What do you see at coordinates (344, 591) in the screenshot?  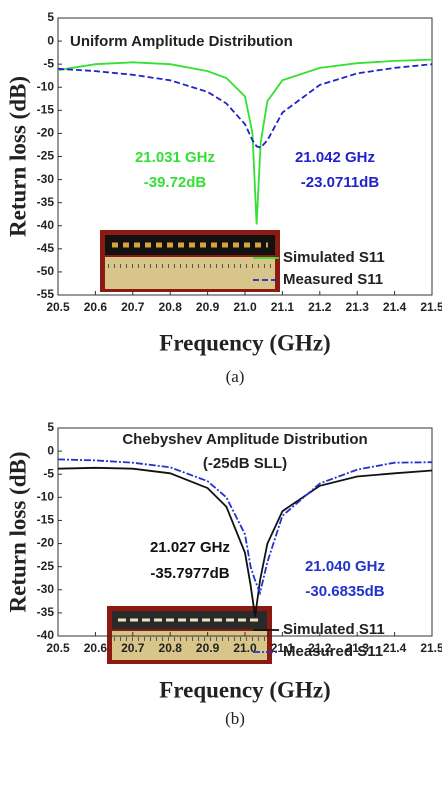 I see `annotation: -30.6835dB` at bounding box center [344, 591].